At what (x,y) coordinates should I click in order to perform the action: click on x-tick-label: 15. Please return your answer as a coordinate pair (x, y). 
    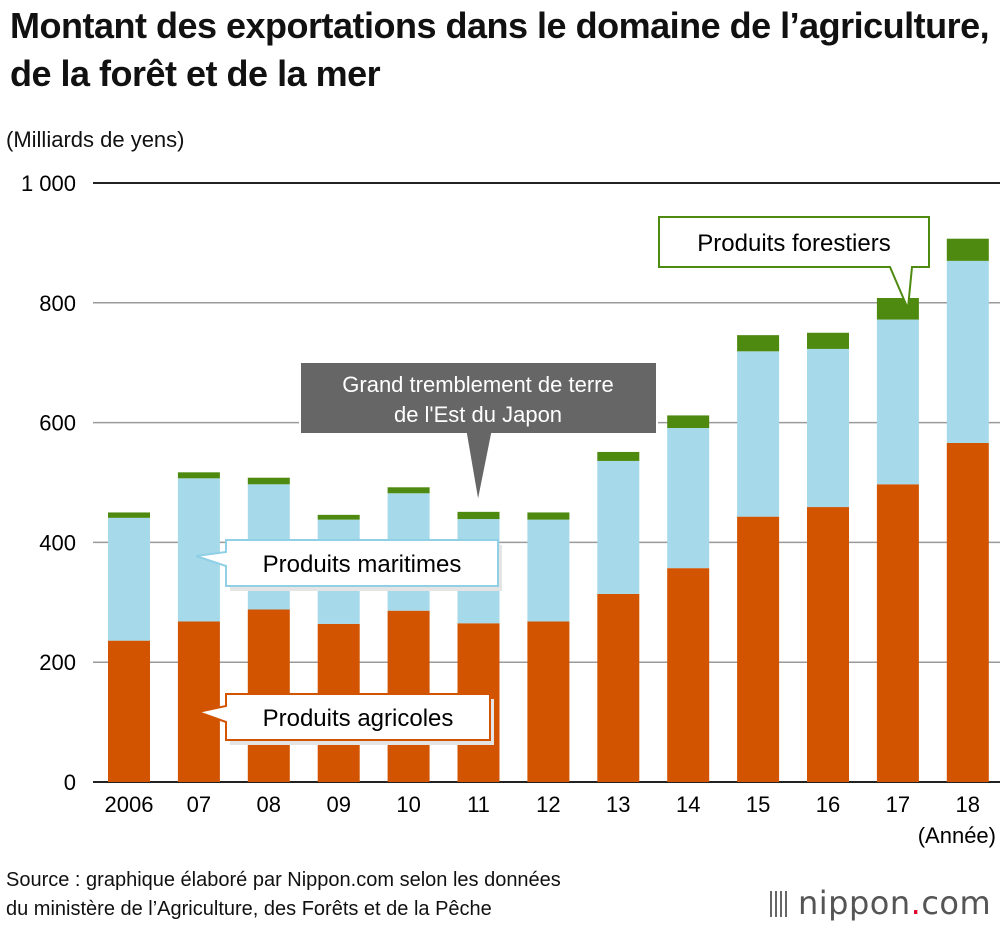
    Looking at the image, I should click on (758, 804).